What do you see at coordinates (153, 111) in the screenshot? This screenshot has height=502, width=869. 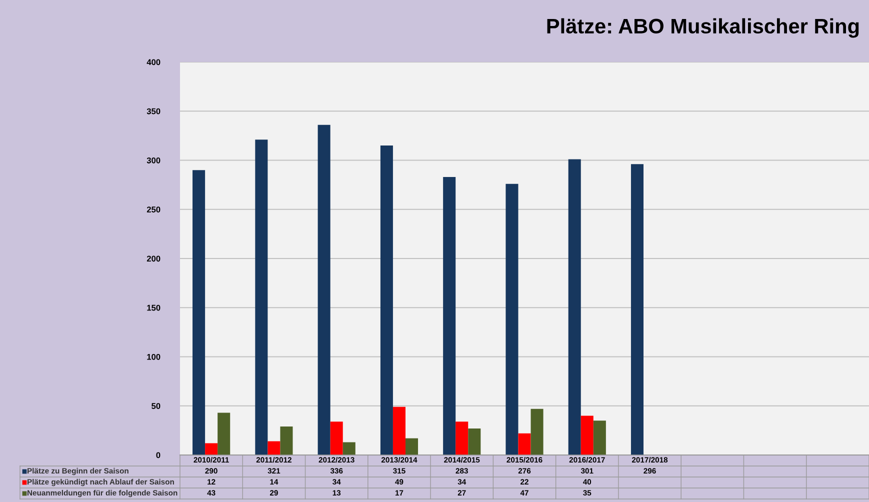 I see `y-tick-label: 350` at bounding box center [153, 111].